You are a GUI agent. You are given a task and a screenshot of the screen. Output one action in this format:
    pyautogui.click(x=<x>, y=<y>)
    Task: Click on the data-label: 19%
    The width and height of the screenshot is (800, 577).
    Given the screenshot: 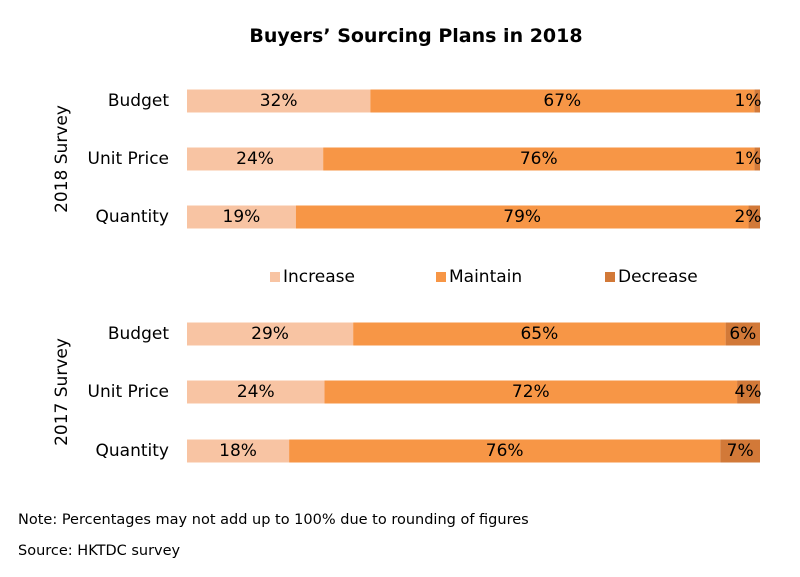 What is the action you would take?
    pyautogui.click(x=242, y=217)
    